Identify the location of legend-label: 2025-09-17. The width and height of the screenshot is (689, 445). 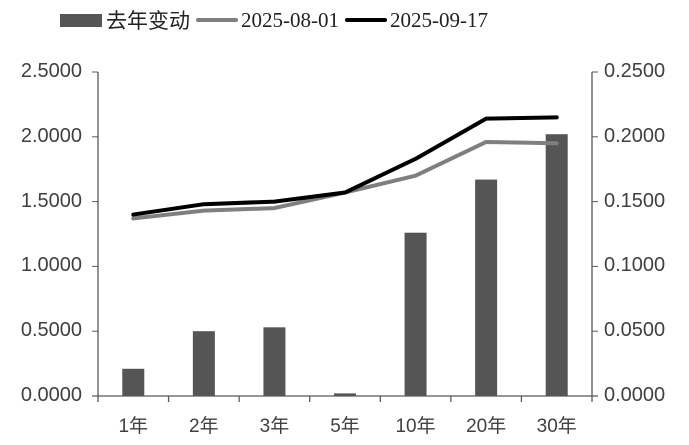
(439, 19).